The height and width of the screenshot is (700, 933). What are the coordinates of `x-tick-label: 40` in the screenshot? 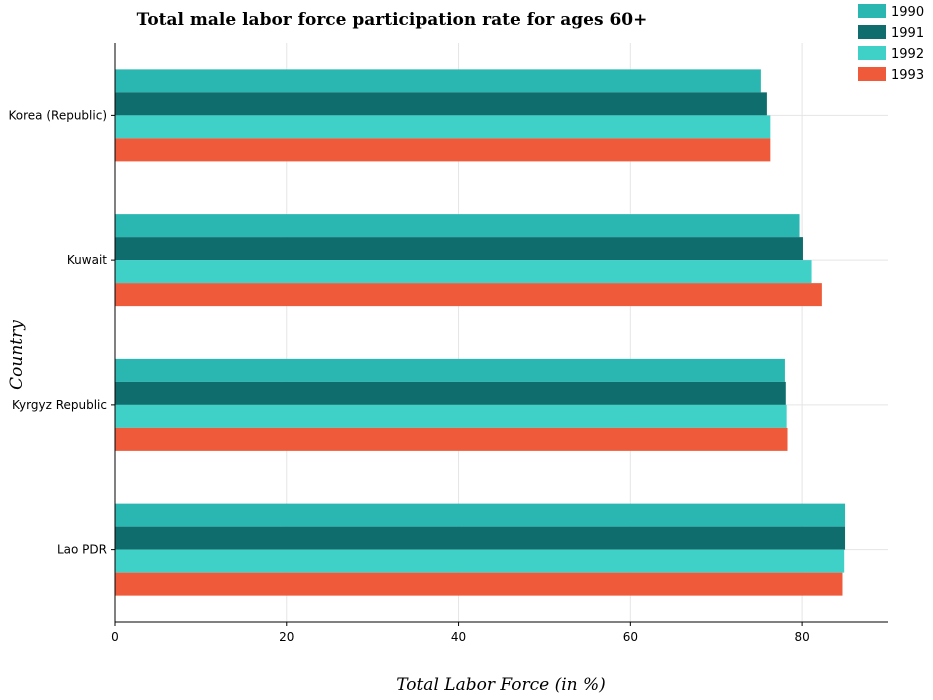 It's located at (458, 637).